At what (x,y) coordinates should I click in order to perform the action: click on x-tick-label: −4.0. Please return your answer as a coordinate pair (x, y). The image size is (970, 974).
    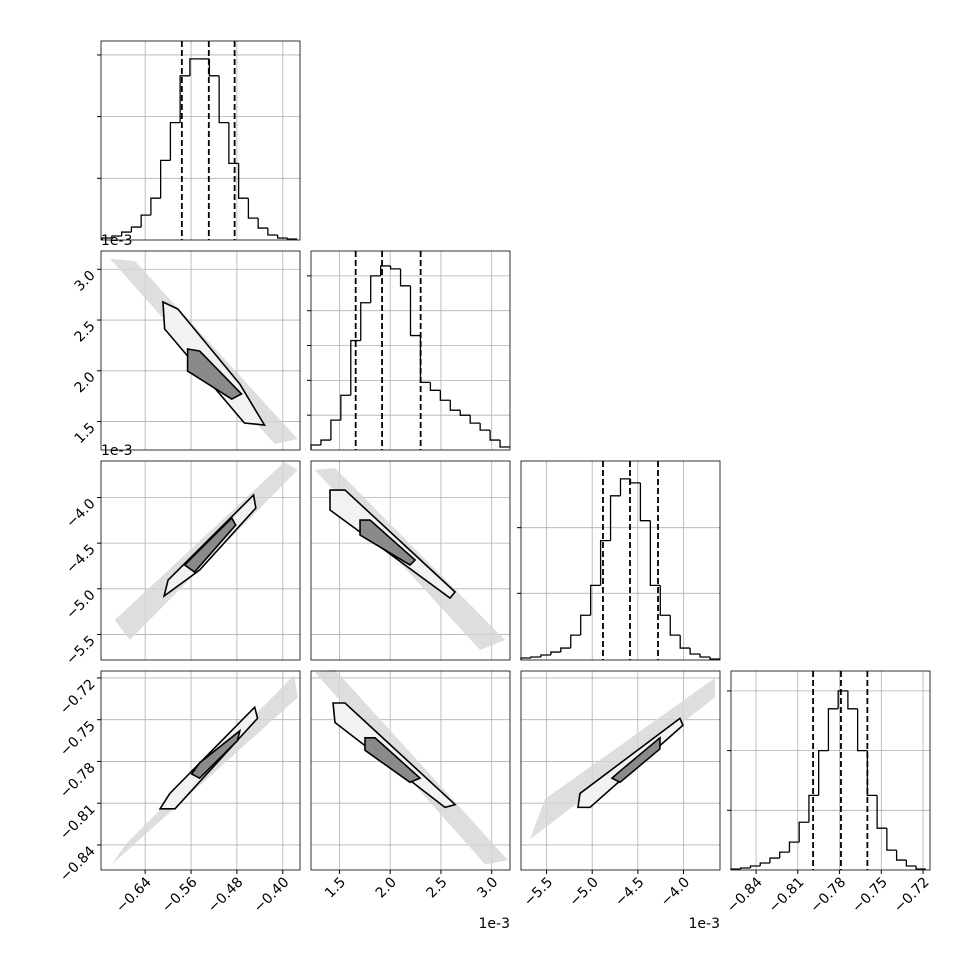
    Looking at the image, I should click on (675, 891).